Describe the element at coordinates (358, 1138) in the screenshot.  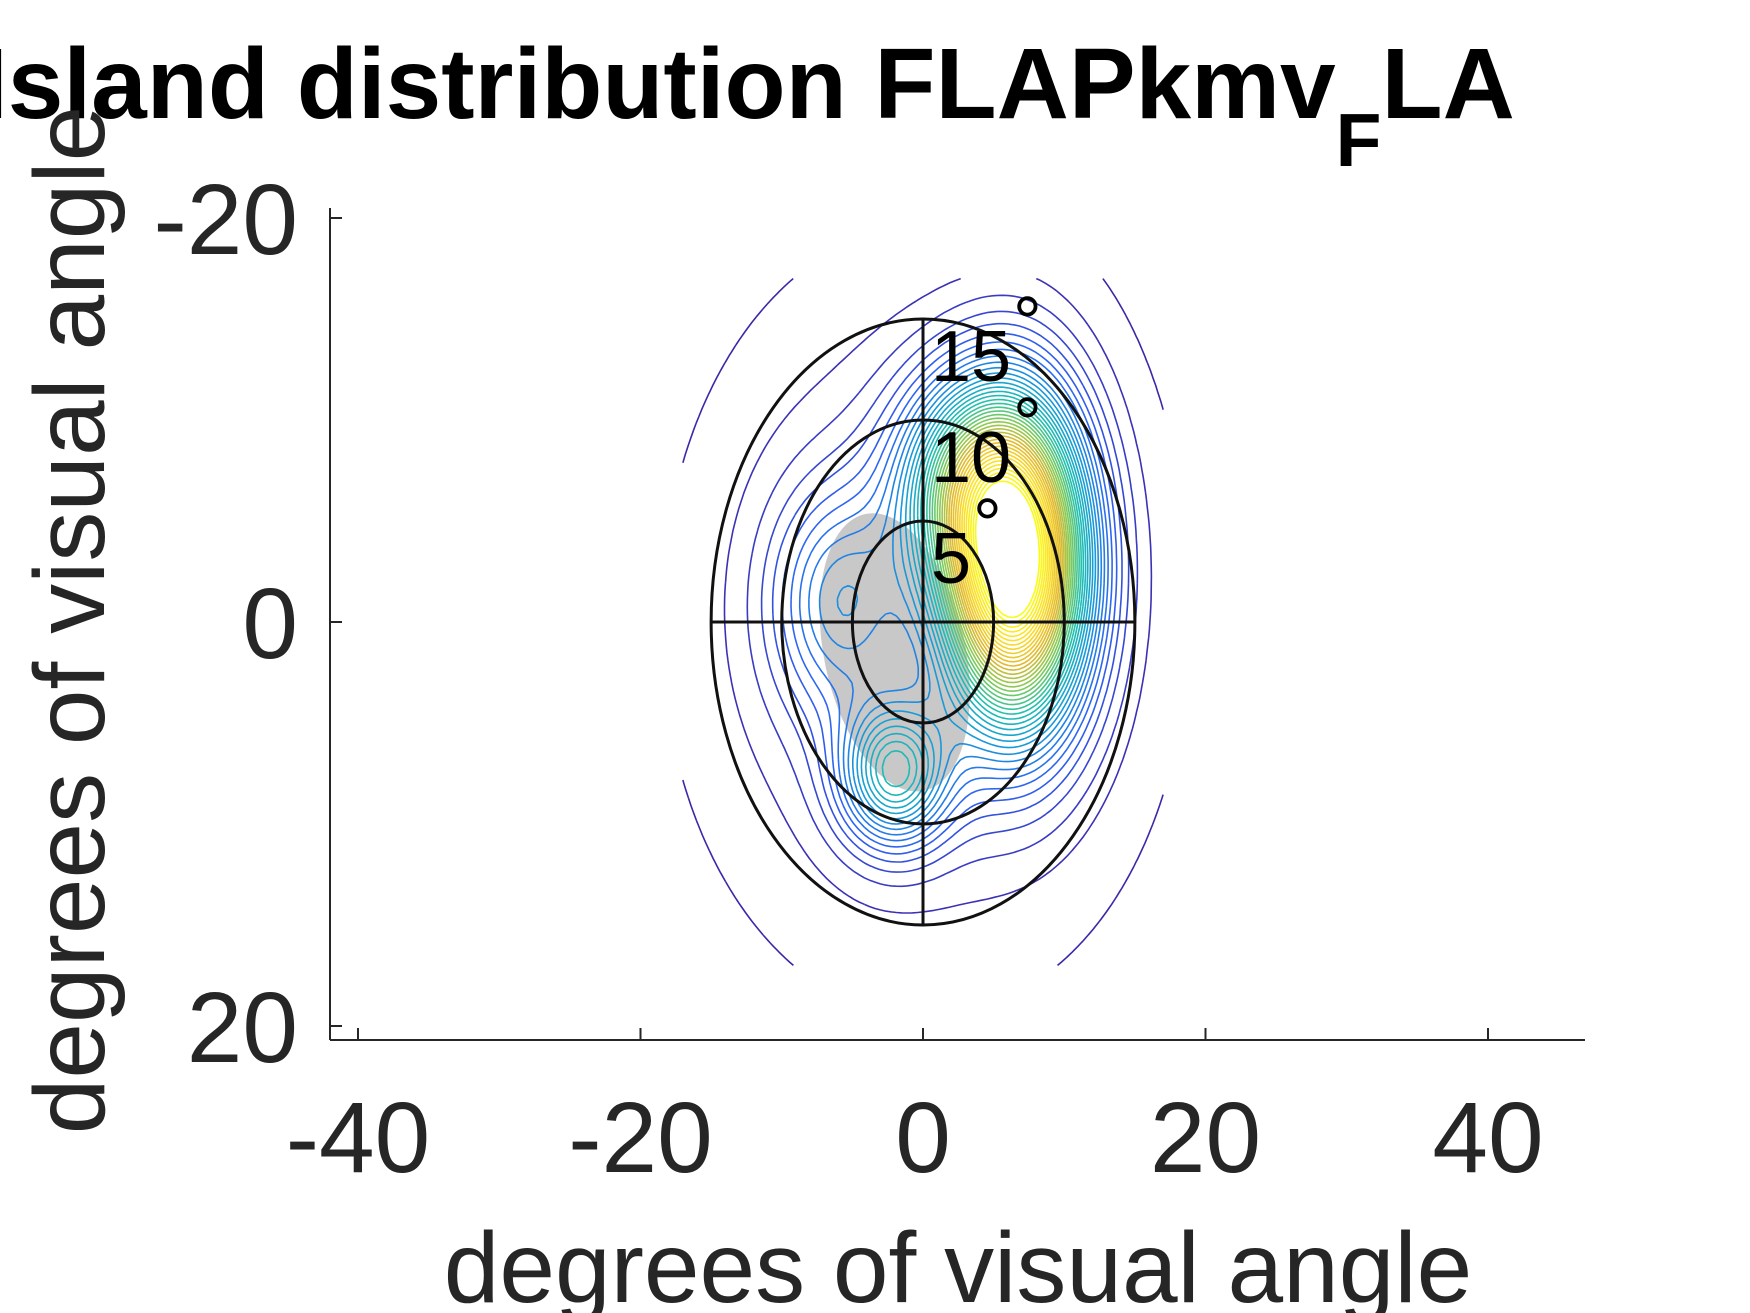
I see `x-tick-label: -40` at that location.